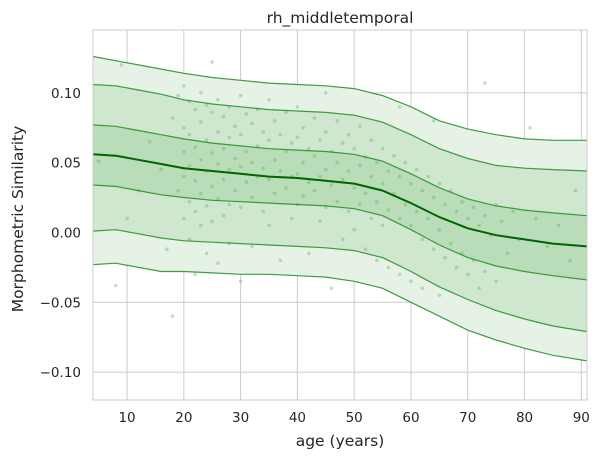 The height and width of the screenshot is (463, 602). What do you see at coordinates (581, 418) in the screenshot?
I see `x-tick-label: 90` at bounding box center [581, 418].